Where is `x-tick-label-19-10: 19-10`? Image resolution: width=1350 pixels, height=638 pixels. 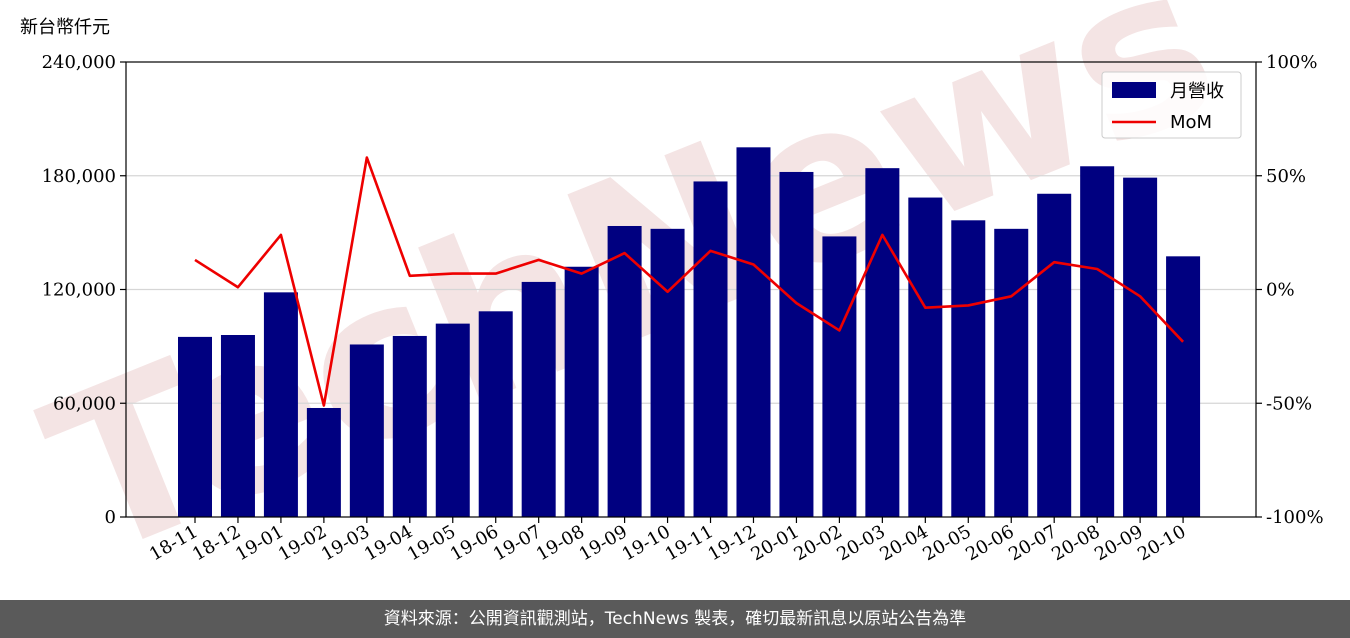 x-tick-label-19-10: 19-10 is located at coordinates (646, 543).